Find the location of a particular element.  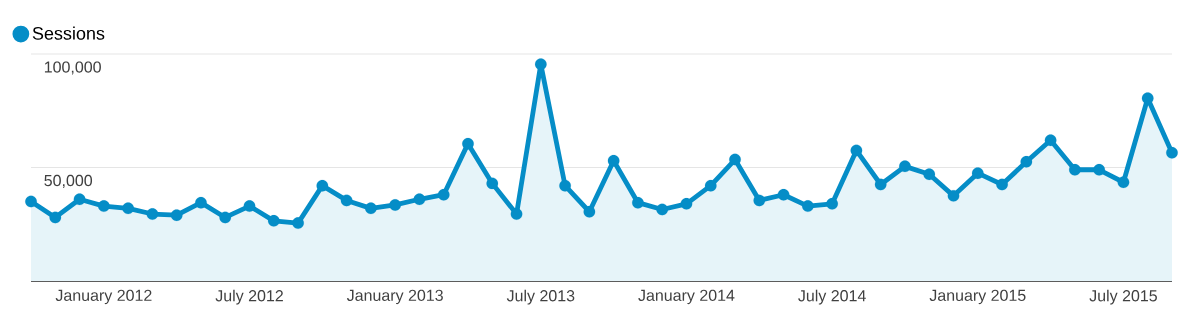

y-tick-label: 50,000 is located at coordinates (68, 181).